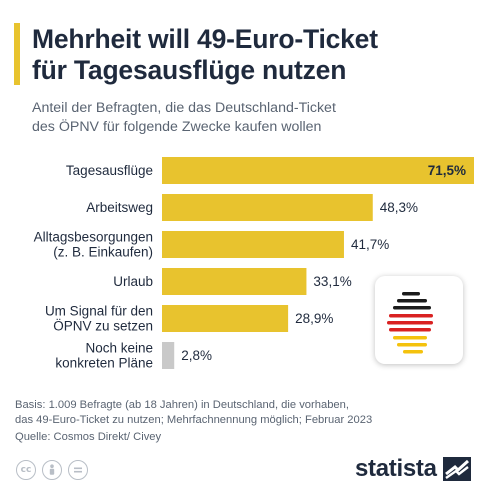  What do you see at coordinates (88, 437) in the screenshot?
I see `source-line: Quelle: Cosmos Direkt/ Civey` at bounding box center [88, 437].